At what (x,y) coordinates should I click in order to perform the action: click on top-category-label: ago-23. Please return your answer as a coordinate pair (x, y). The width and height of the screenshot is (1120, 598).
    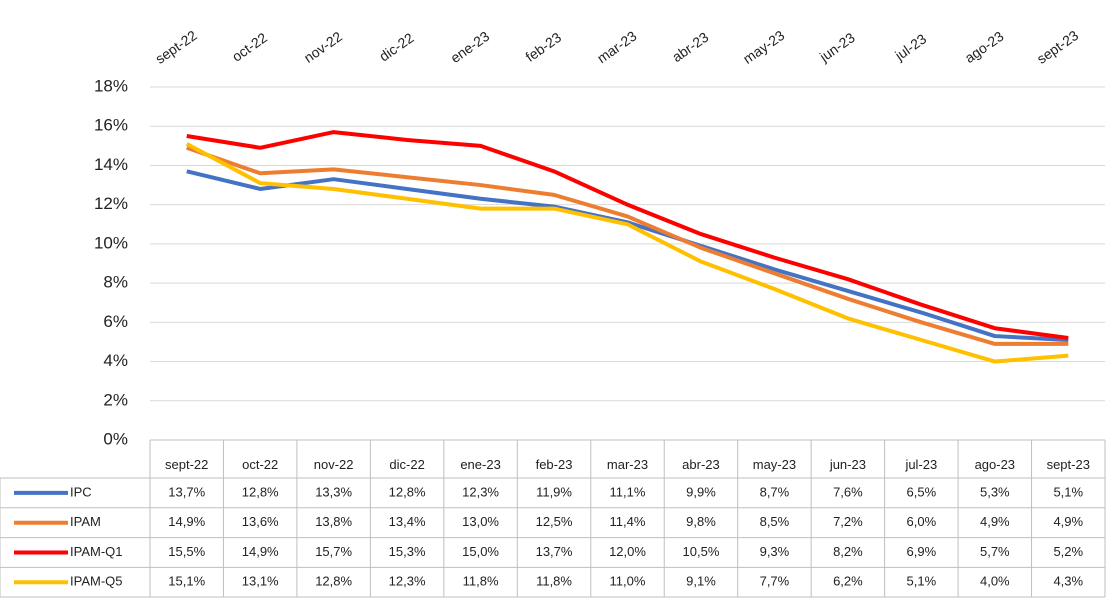
    Looking at the image, I should click on (984, 47).